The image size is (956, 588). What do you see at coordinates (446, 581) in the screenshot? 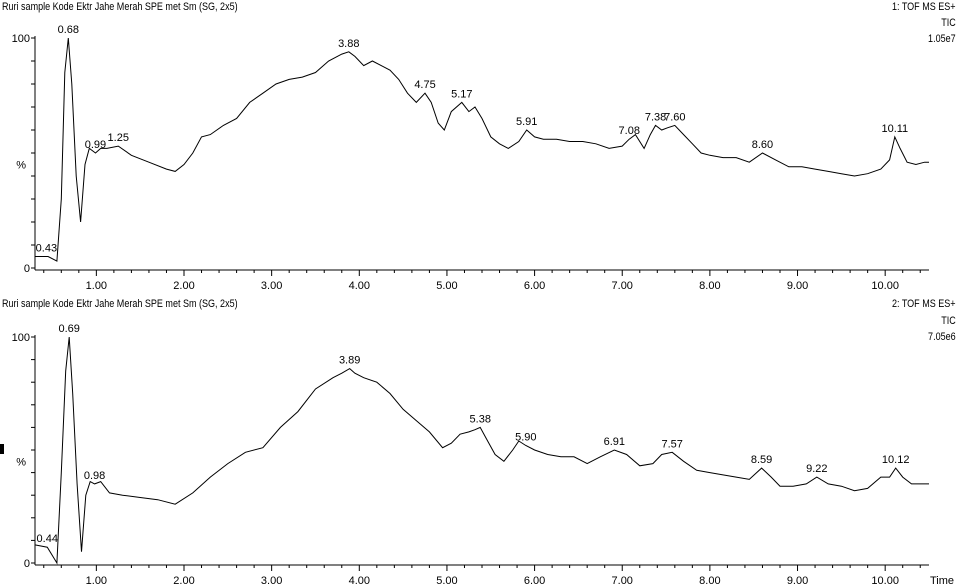
I see `chart-2-x-tick-label: 5.00` at bounding box center [446, 581].